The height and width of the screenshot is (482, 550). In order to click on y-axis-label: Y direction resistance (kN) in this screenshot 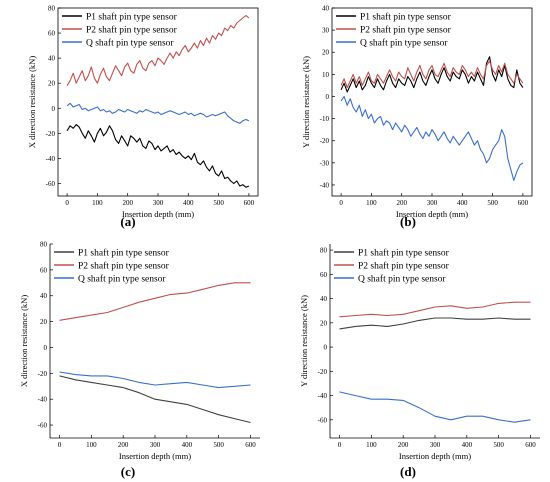, I will do `click(306, 102)`.